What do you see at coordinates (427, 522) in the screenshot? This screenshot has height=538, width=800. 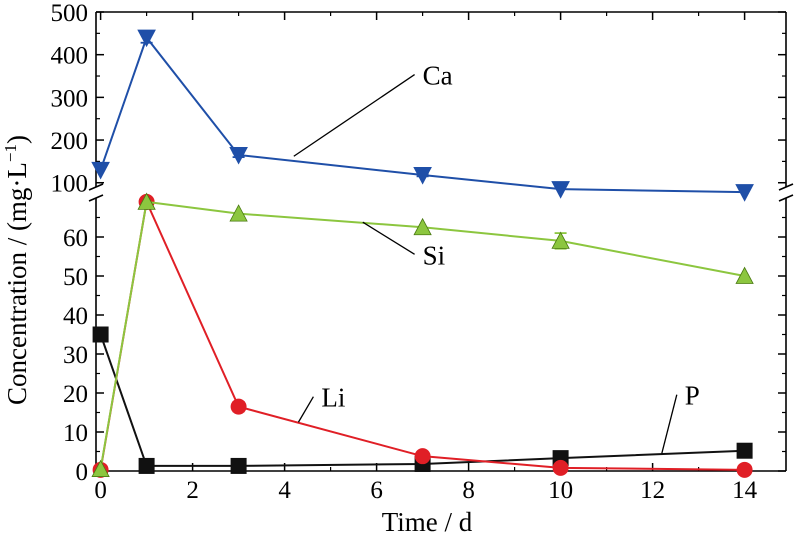 I see `x-axis-title: Time / d` at bounding box center [427, 522].